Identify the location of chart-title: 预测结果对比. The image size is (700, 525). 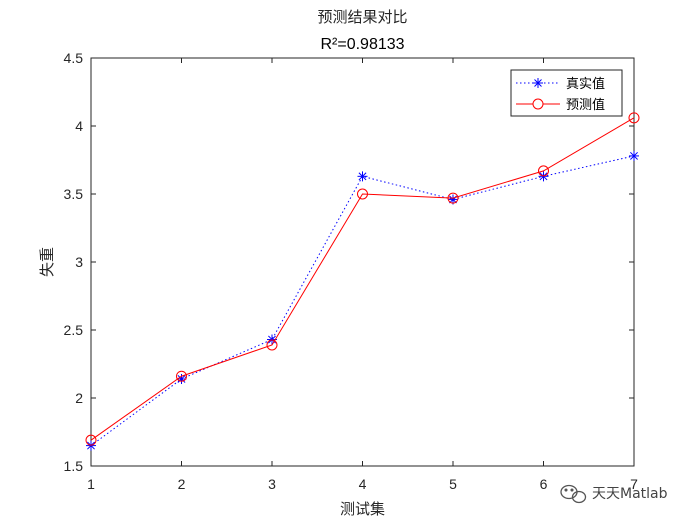
(362, 17).